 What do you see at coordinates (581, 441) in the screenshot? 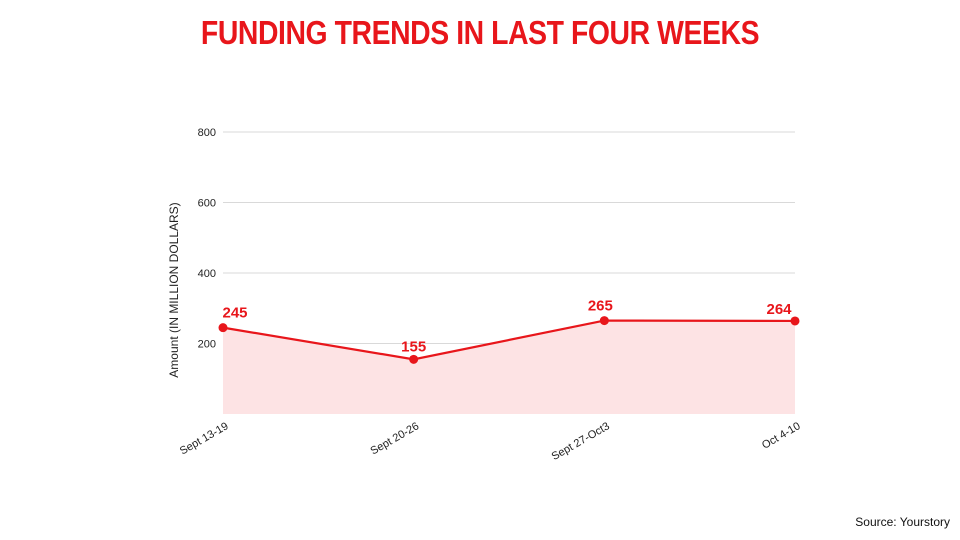
I see `x-tick-label: Sept 27-Oct3` at bounding box center [581, 441].